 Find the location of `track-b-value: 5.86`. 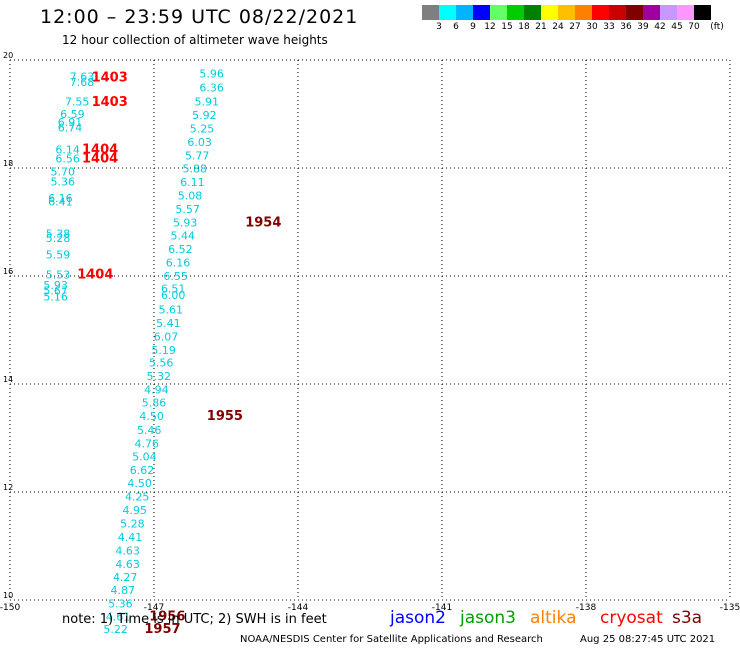

track-b-value: 5.86 is located at coordinates (154, 403).